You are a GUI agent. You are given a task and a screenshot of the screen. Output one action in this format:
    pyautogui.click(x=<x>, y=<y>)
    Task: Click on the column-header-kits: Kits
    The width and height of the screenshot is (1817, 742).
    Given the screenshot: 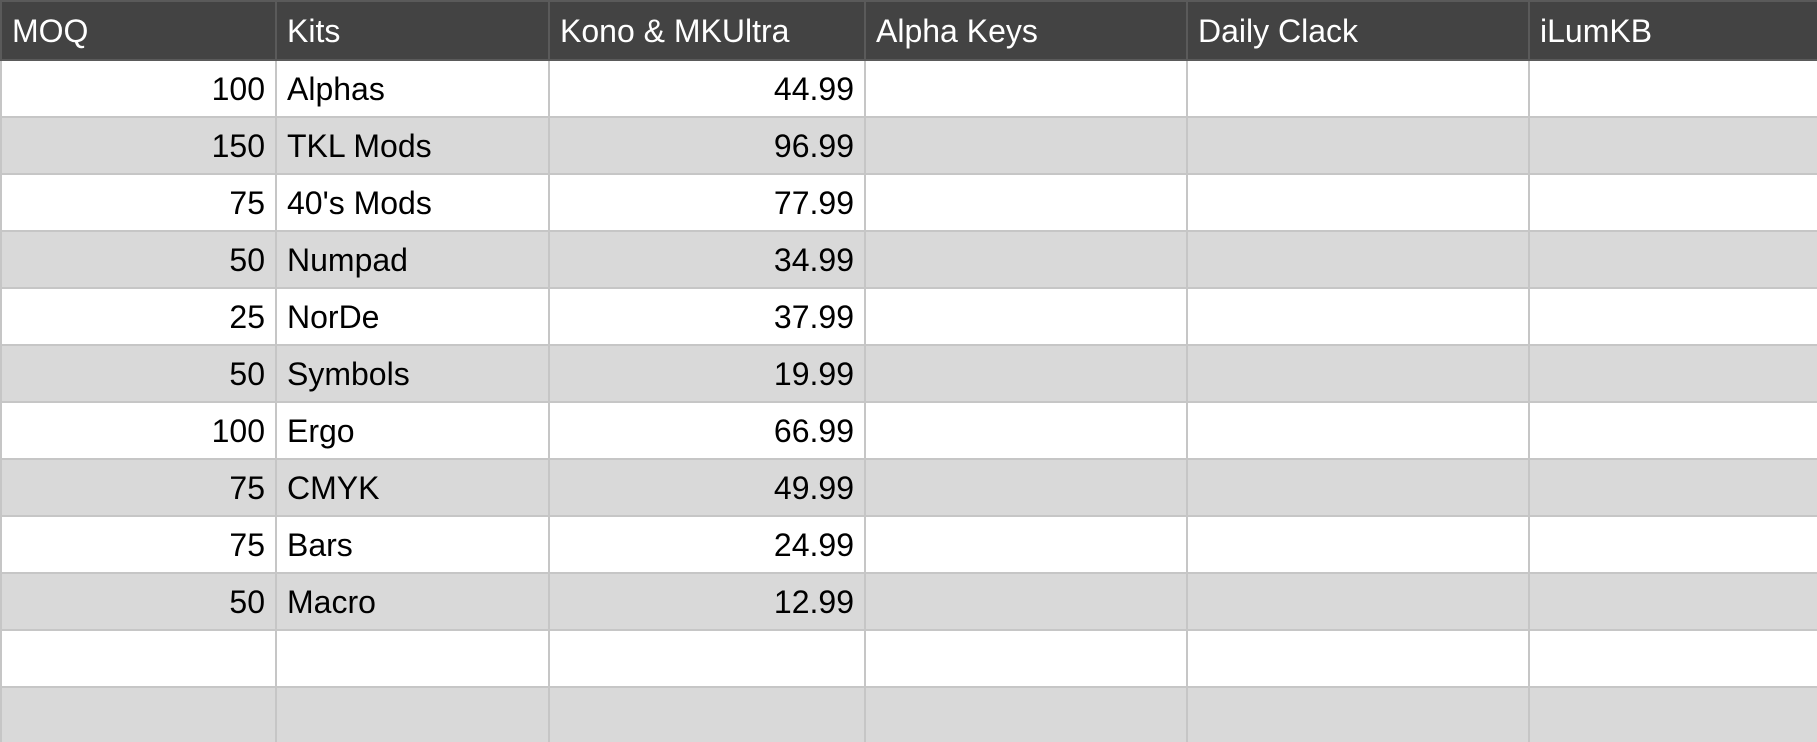 What is the action you would take?
    pyautogui.click(x=412, y=30)
    